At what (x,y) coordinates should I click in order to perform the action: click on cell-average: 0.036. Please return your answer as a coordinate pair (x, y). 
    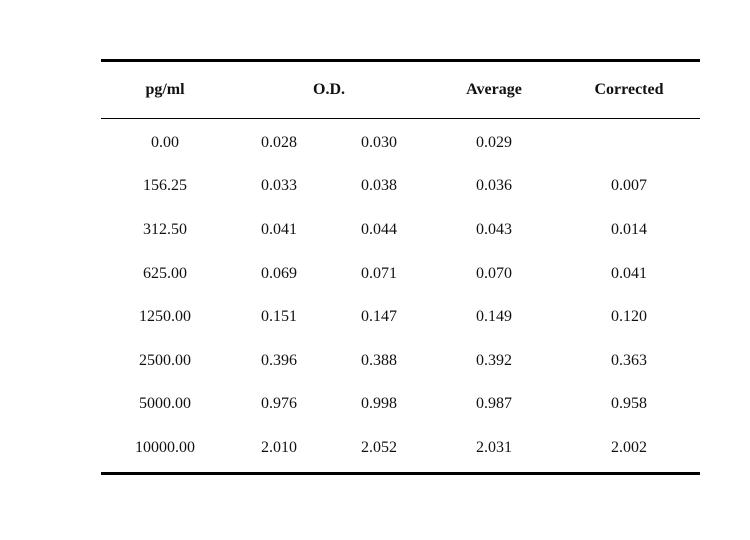
    Looking at the image, I should click on (494, 186).